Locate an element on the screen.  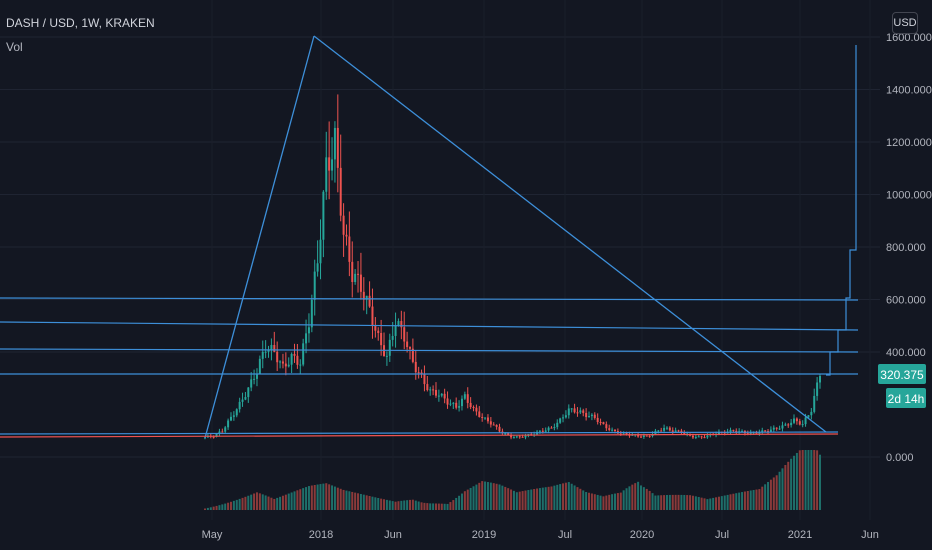
price-tick-label: 1400.000 is located at coordinates (909, 91).